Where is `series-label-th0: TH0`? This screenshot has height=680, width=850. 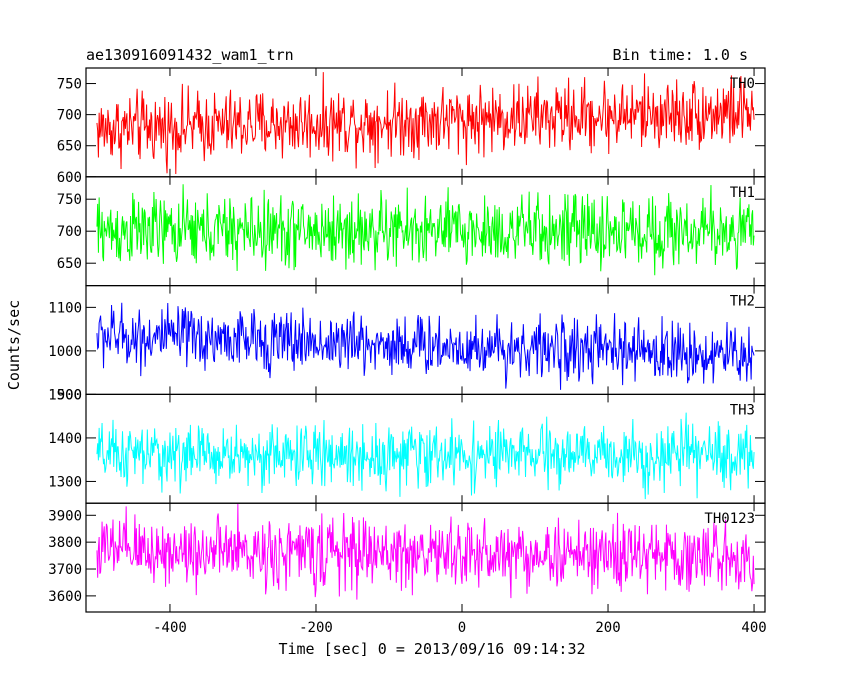 series-label-th0: TH0 is located at coordinates (742, 84).